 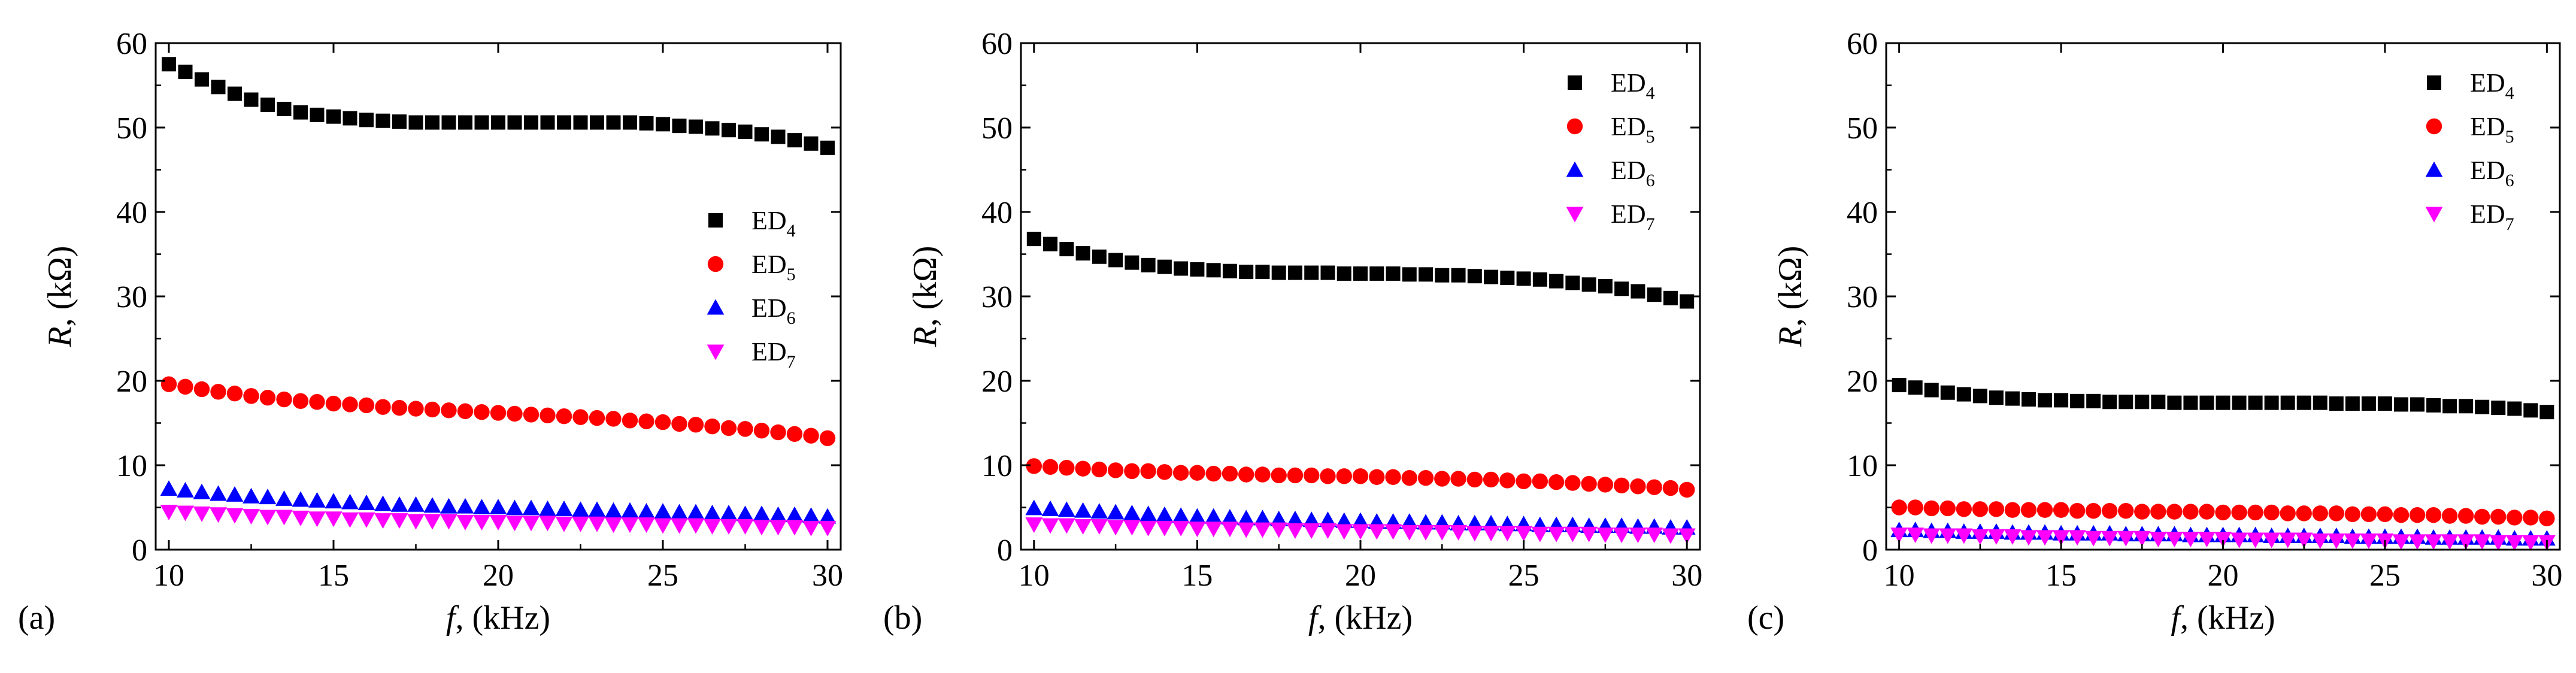 I want to click on legend-label-ED4: ED4, so click(x=773, y=223).